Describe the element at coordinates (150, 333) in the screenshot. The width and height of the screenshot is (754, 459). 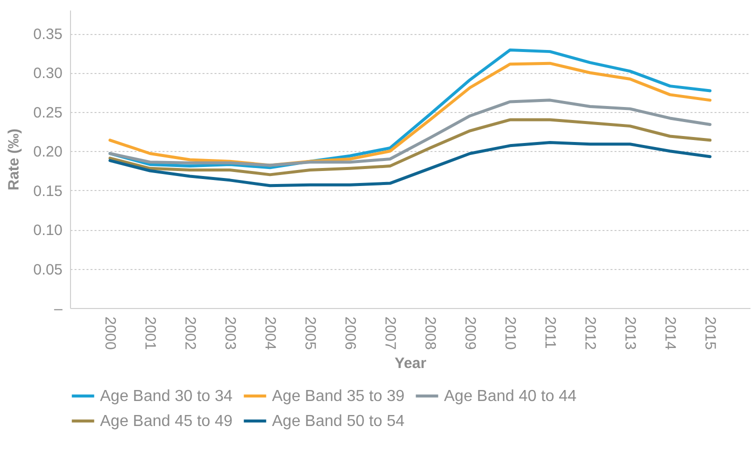
I see `x-tick-label: 2001` at that location.